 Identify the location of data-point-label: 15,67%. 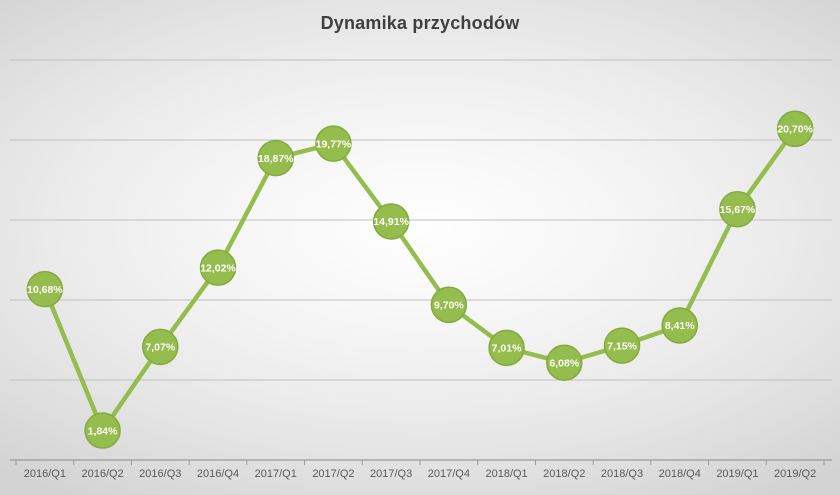
(738, 210).